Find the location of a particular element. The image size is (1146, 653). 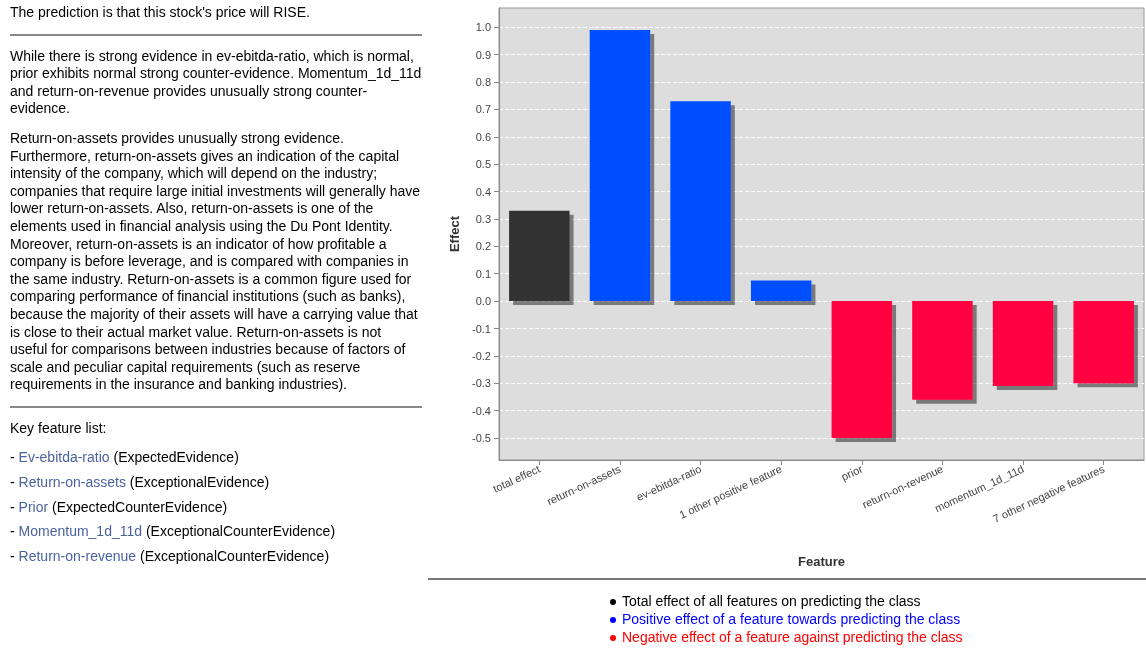

text: - Prior (ExpectedCounterEvidence) is located at coordinates (119, 506).